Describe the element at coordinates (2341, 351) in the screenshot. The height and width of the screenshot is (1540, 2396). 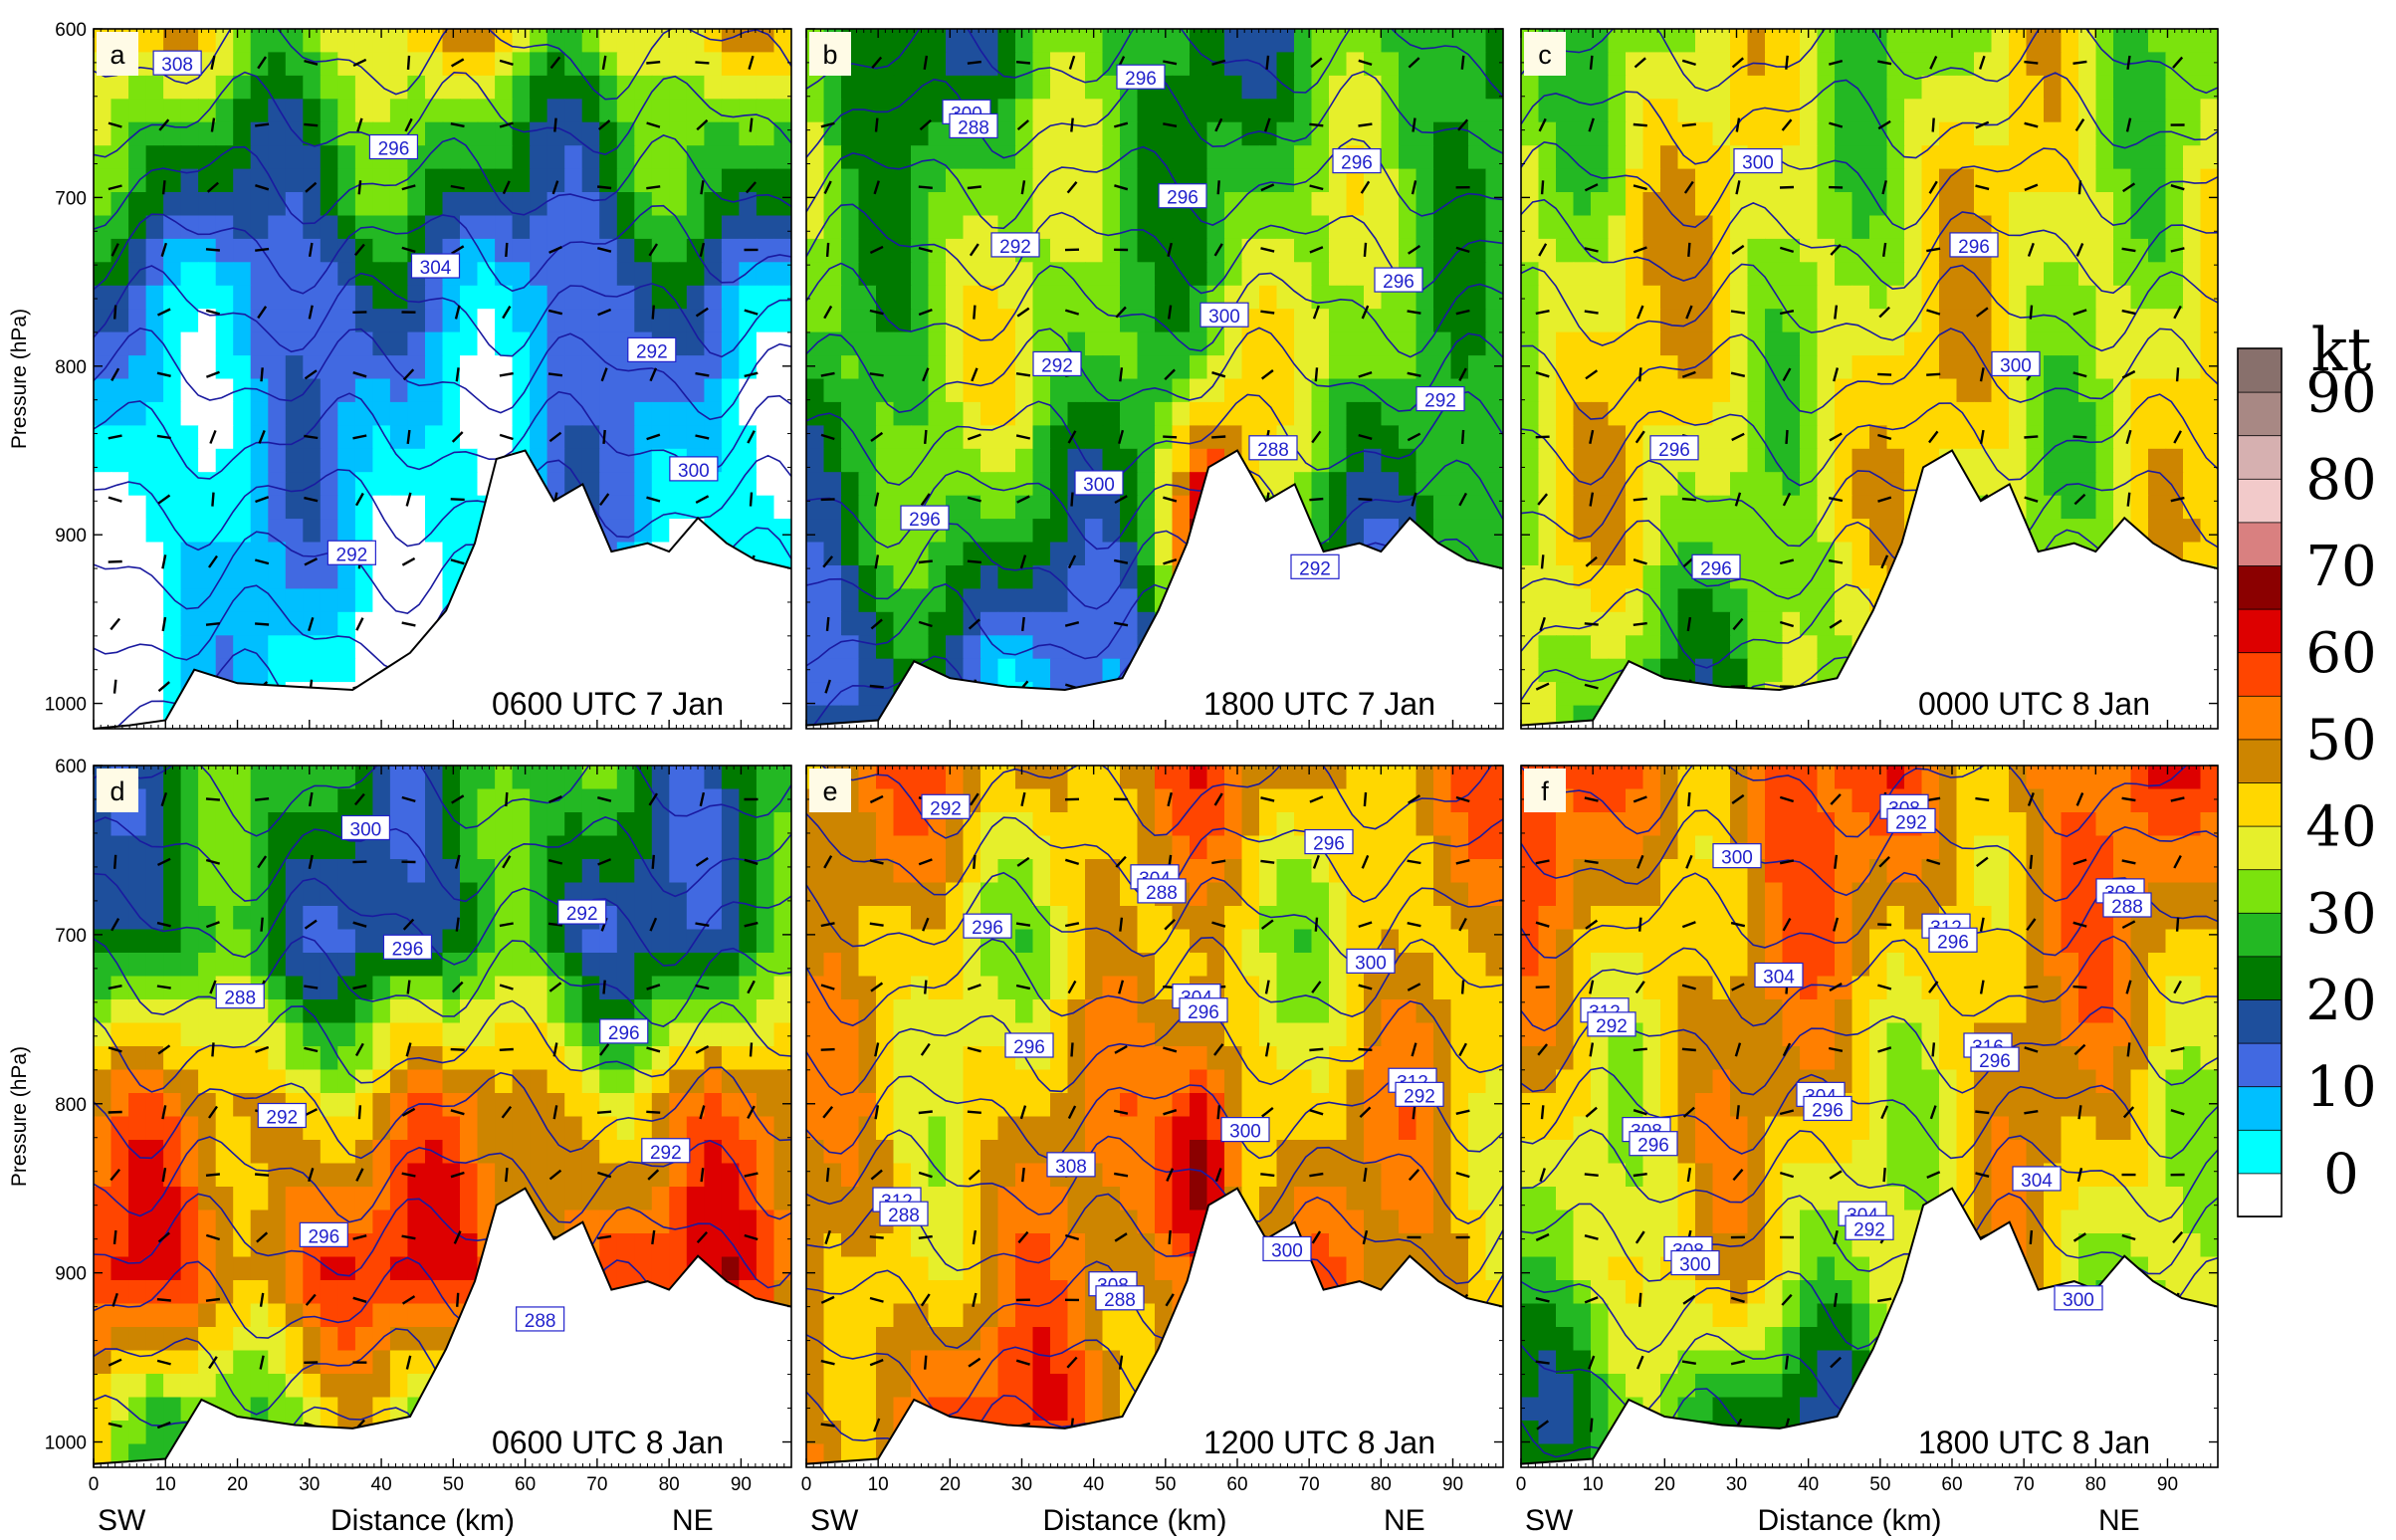
I see `colorbar-unit: kt` at that location.